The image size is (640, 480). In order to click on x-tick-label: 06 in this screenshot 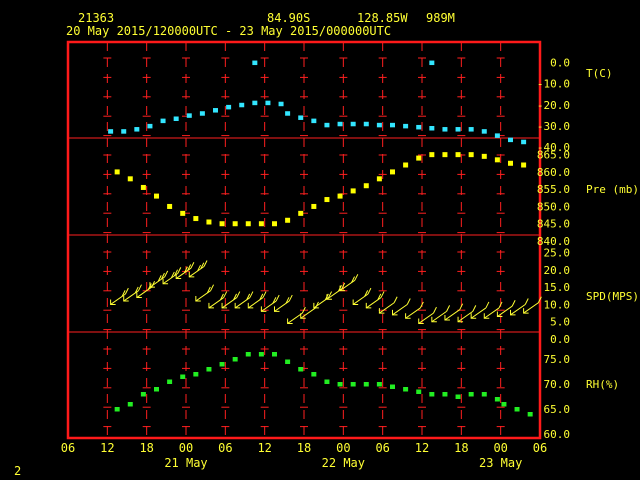, I will do `click(225, 448)`.